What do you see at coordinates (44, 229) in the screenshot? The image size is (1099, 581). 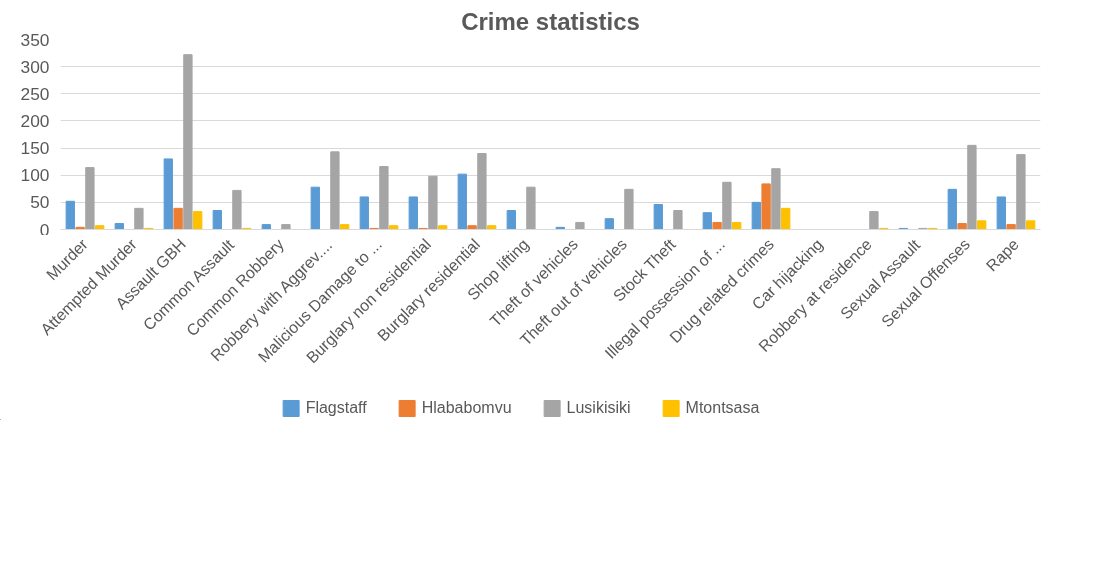 I see `y-tick-label: 0` at bounding box center [44, 229].